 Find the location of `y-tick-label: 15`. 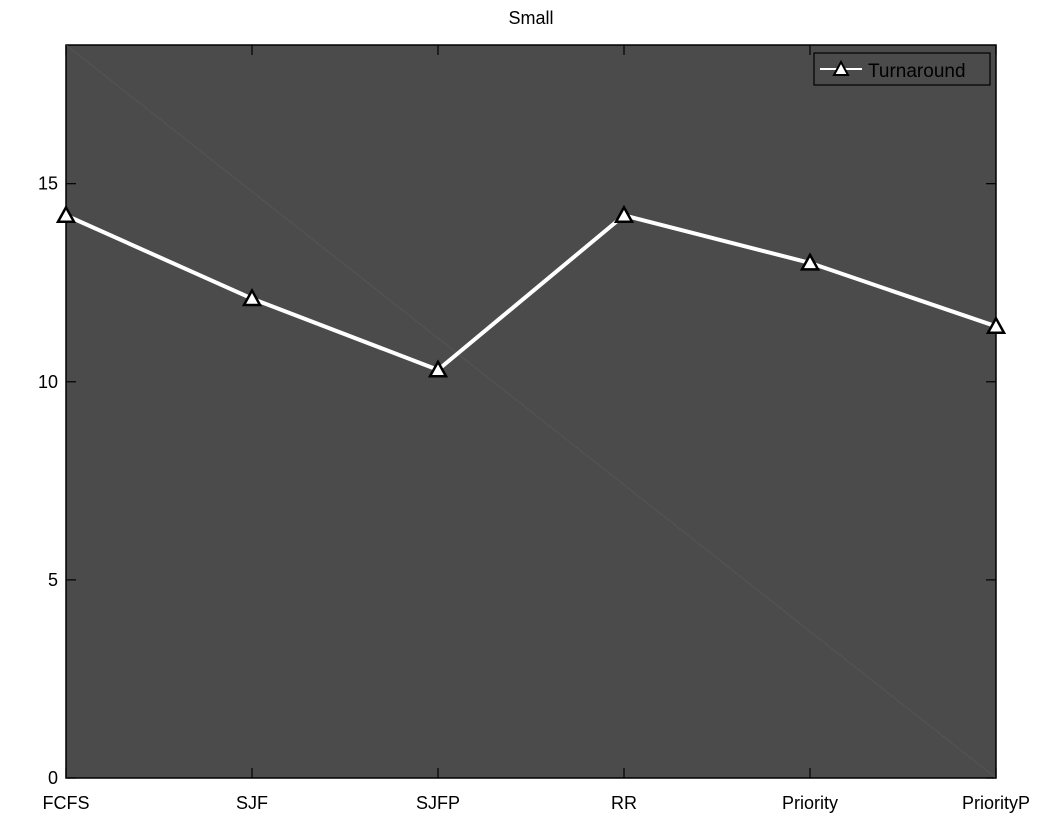

y-tick-label: 15 is located at coordinates (48, 184).